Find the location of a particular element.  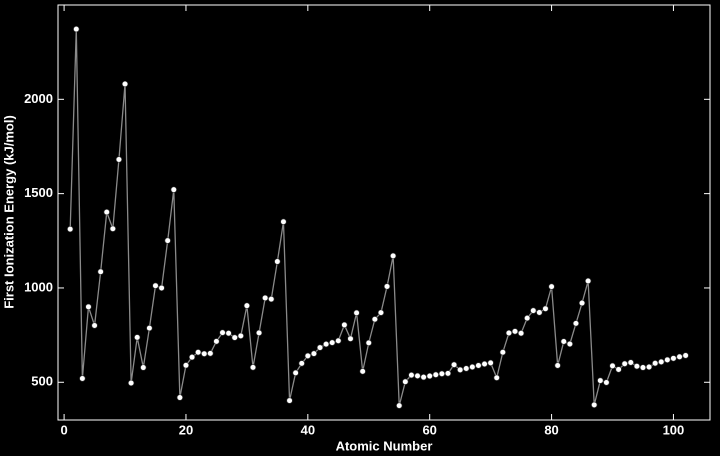

y-tick-label: 1500 is located at coordinates (38, 192).